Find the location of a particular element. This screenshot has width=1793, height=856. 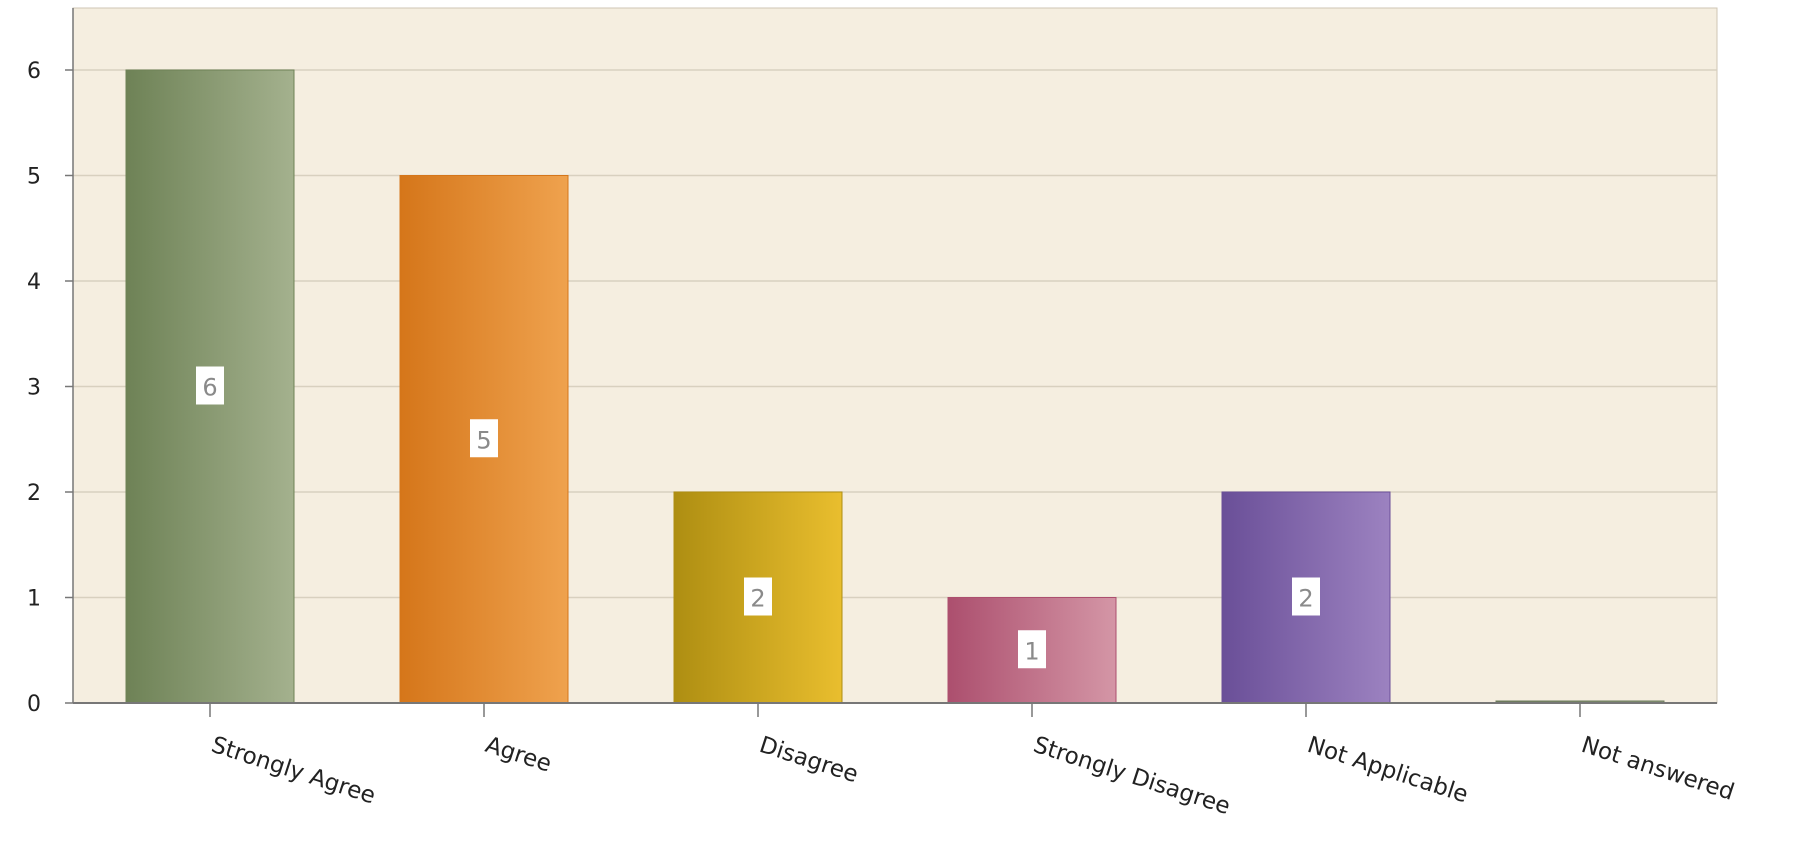

y-tick-label: 6 is located at coordinates (34, 71).